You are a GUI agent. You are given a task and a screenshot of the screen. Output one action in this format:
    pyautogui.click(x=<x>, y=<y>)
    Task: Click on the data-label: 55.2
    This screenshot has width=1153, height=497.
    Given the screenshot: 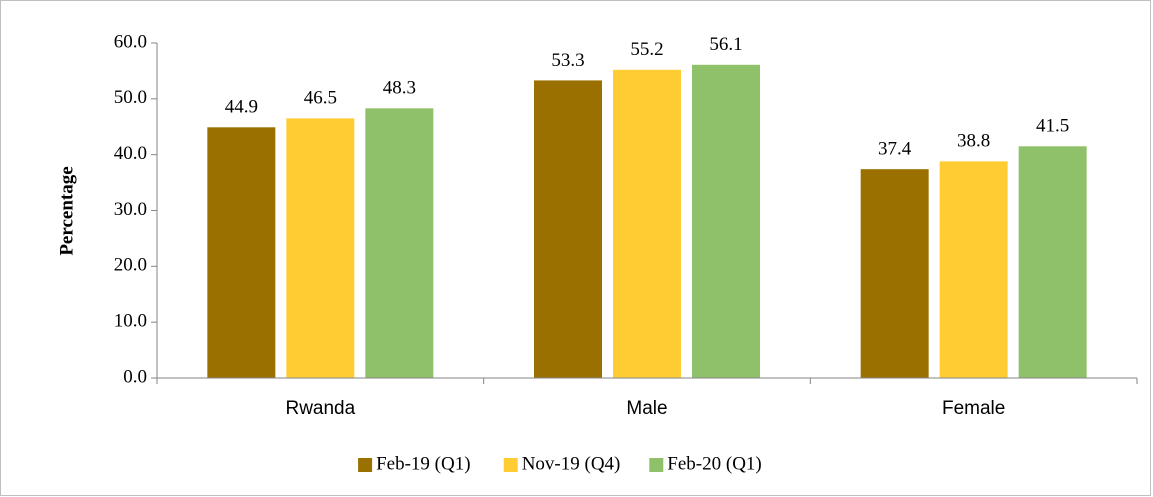 What is the action you would take?
    pyautogui.click(x=646, y=49)
    